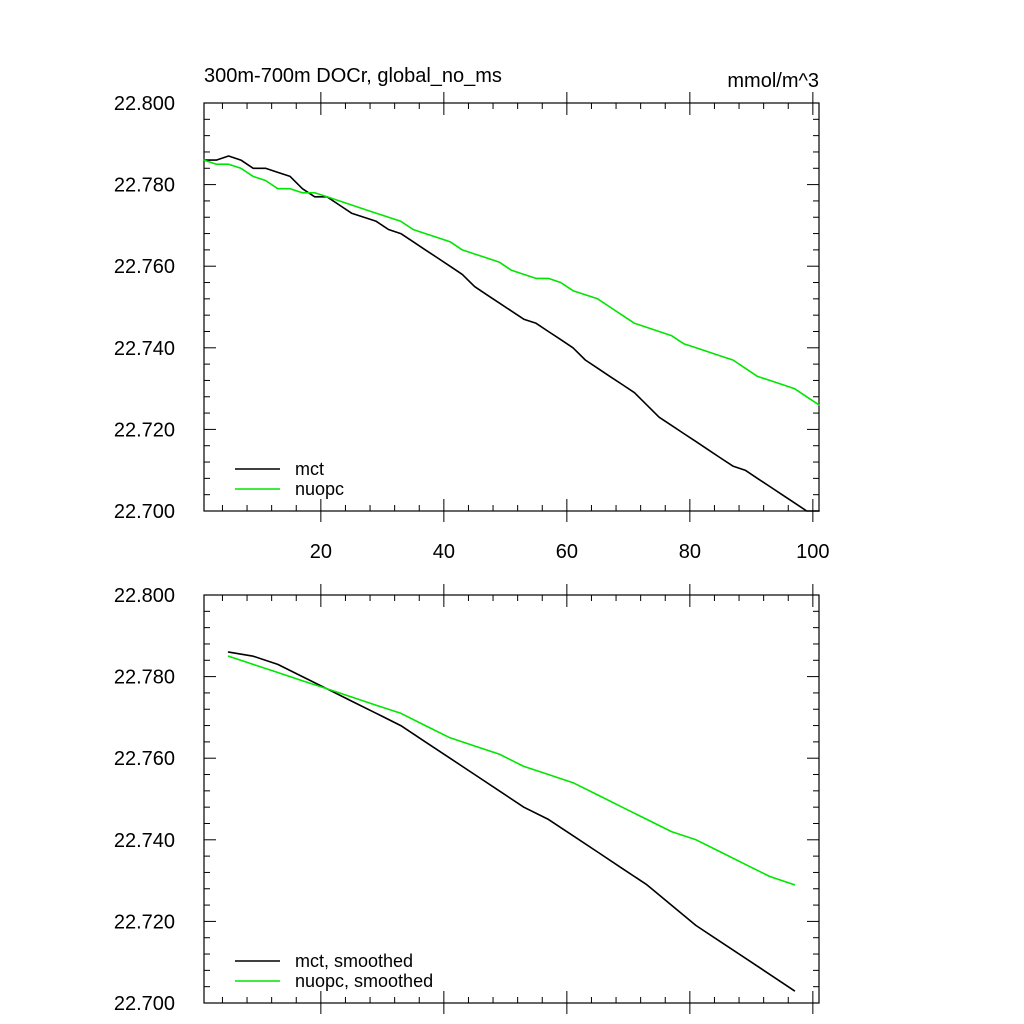  Describe the element at coordinates (353, 76) in the screenshot. I see `chart-title: 300m-700m DOCr, global_no_ms` at that location.